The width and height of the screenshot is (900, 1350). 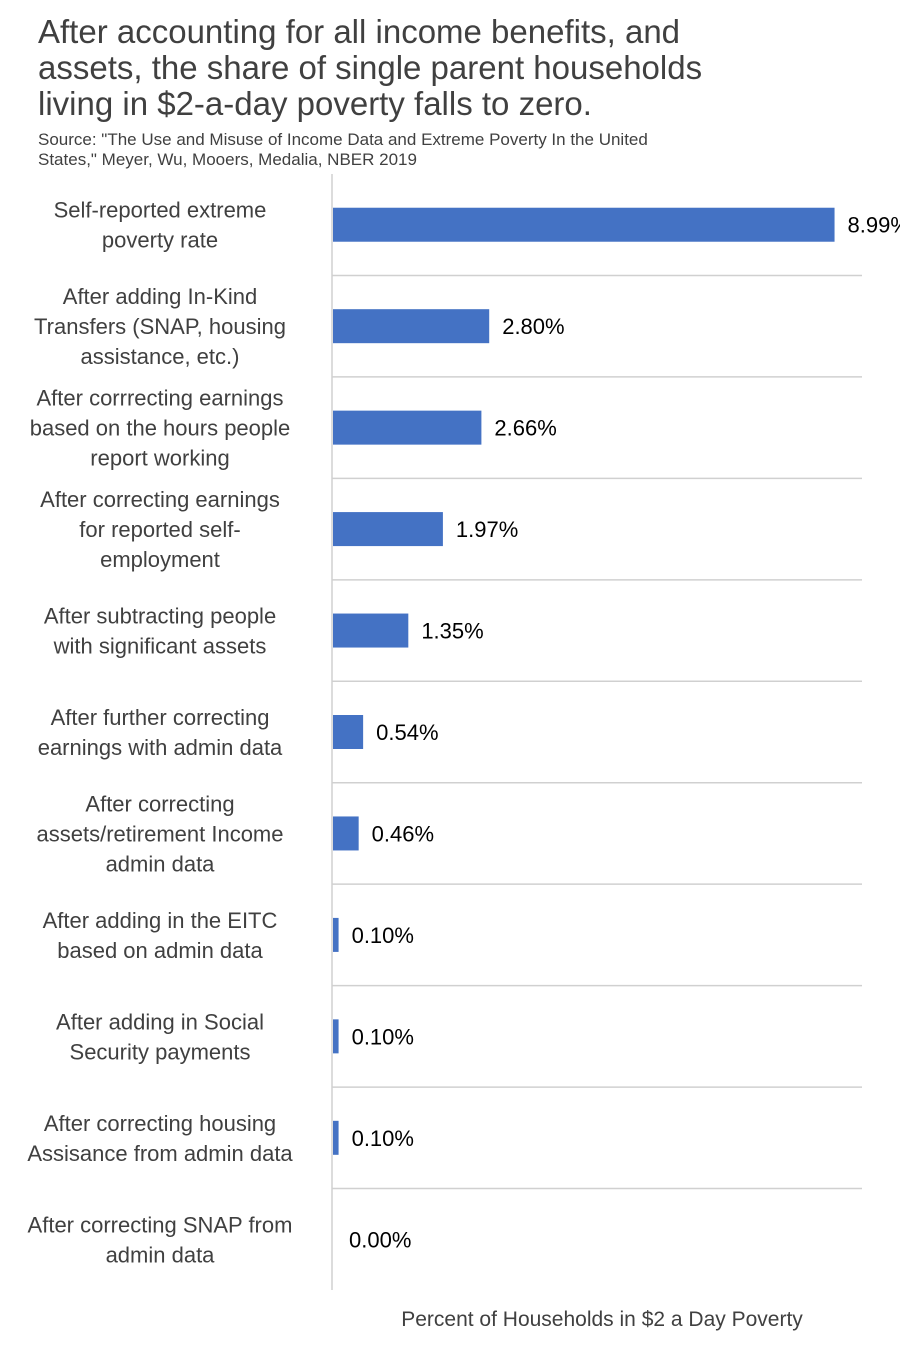 I want to click on data-label: 0.46%, so click(x=403, y=833).